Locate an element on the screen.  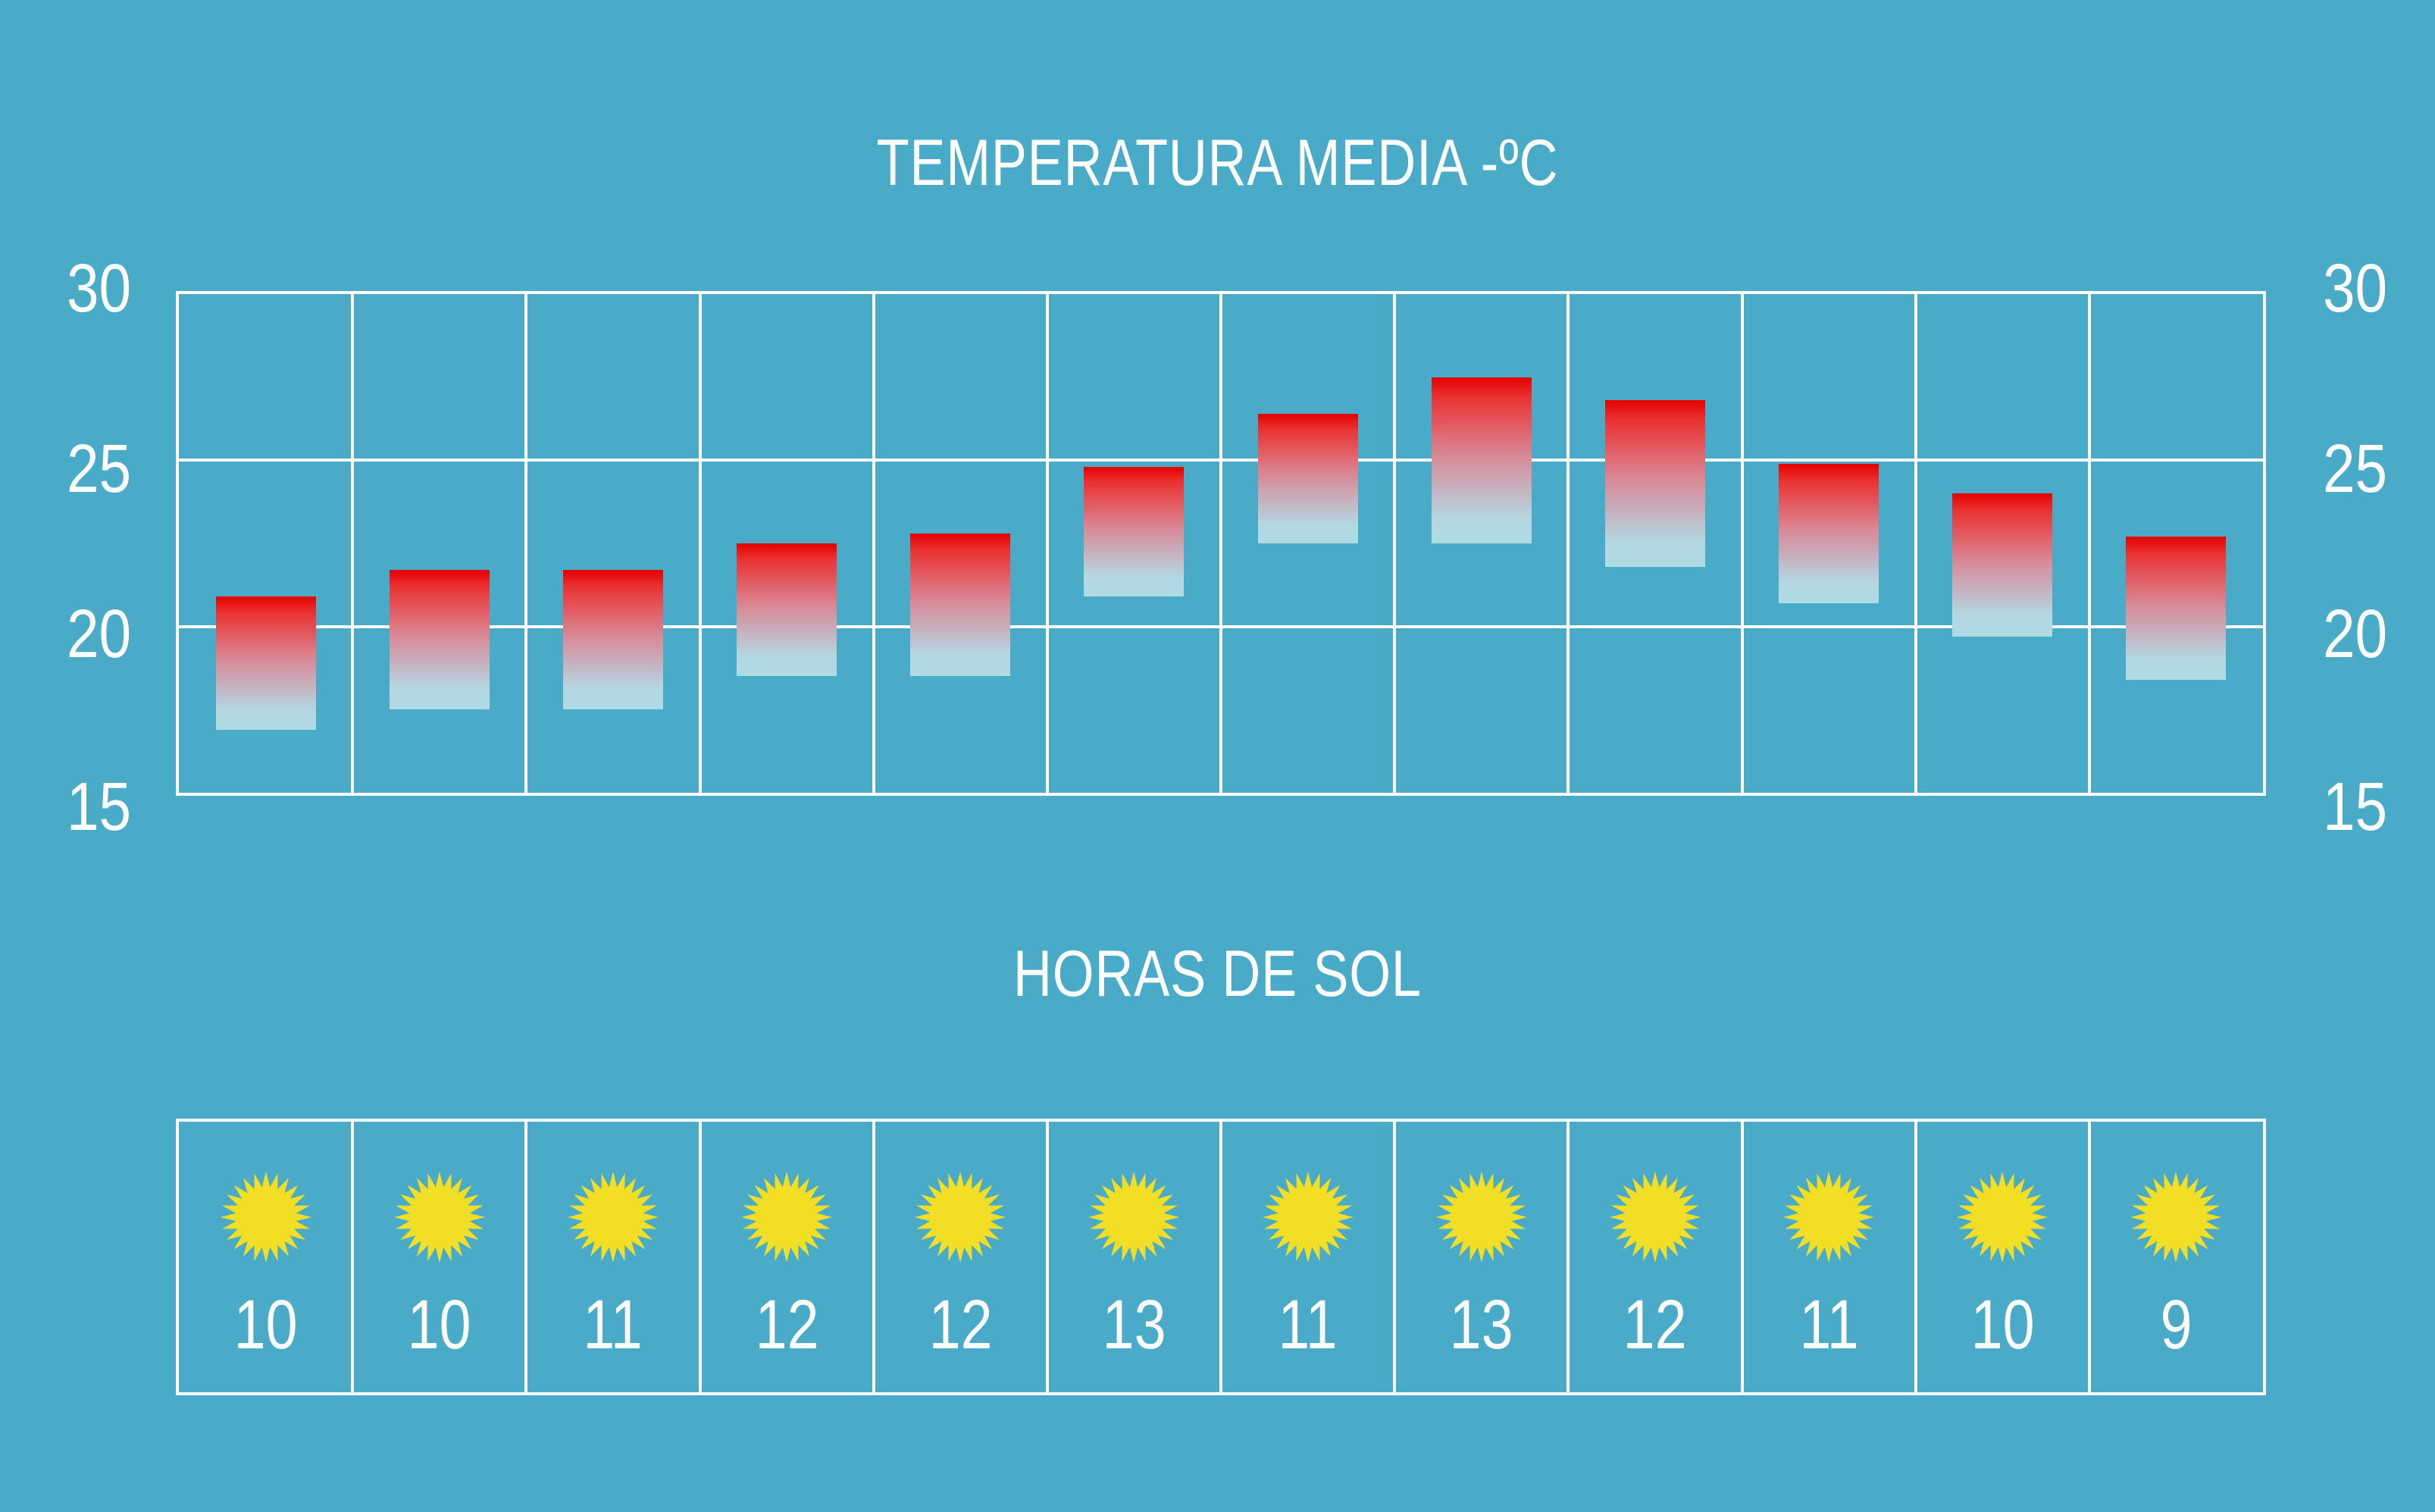
y-tick-label-left: 25 is located at coordinates (99, 469).